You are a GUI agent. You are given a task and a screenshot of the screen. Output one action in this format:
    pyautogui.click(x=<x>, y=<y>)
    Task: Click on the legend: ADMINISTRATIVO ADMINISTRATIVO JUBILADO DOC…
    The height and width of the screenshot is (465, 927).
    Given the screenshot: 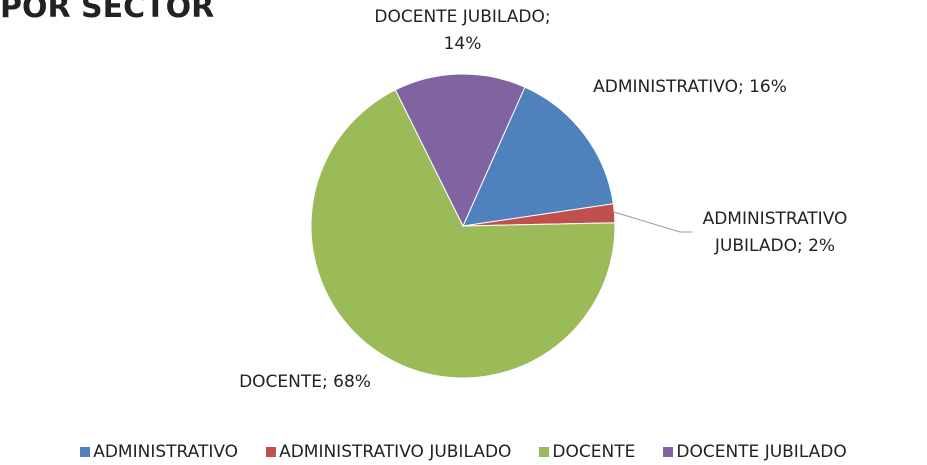 What is the action you would take?
    pyautogui.click(x=463, y=452)
    